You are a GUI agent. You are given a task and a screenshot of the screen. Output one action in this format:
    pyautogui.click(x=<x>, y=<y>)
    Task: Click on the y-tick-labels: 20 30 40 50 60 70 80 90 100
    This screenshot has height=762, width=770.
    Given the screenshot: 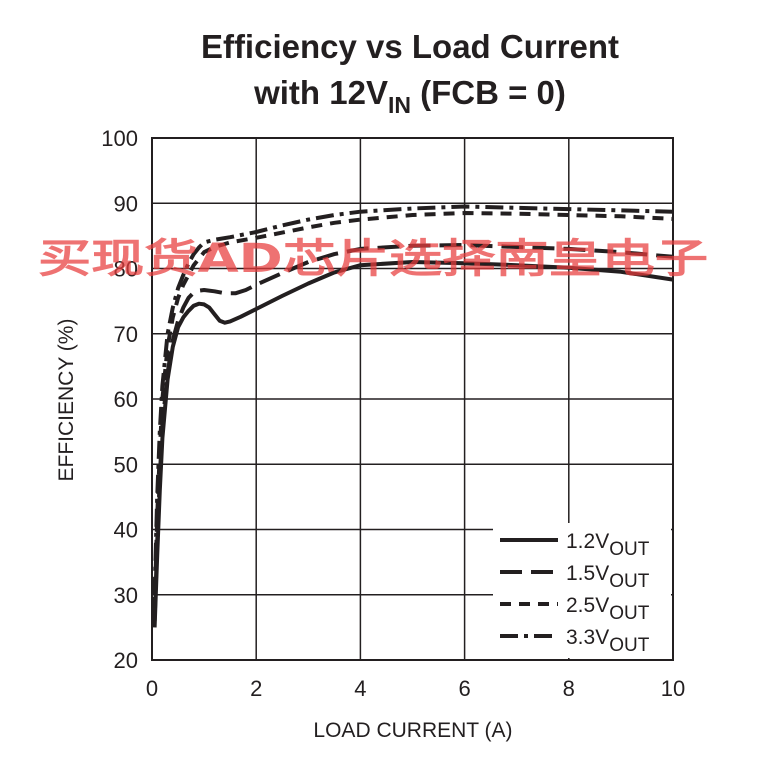 What is the action you would take?
    pyautogui.click(x=119, y=399)
    